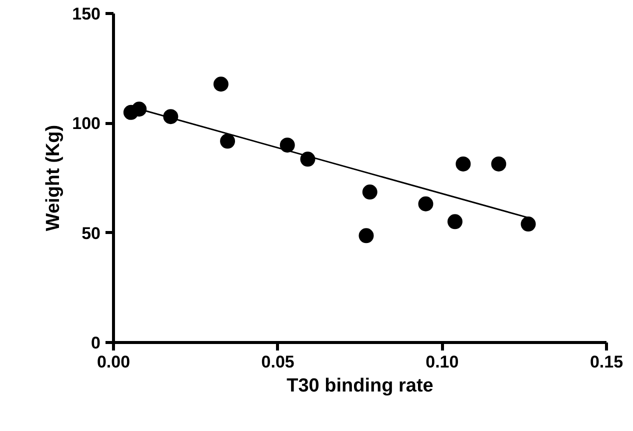  Describe the element at coordinates (96, 343) in the screenshot. I see `y-tick-label: 0` at that location.